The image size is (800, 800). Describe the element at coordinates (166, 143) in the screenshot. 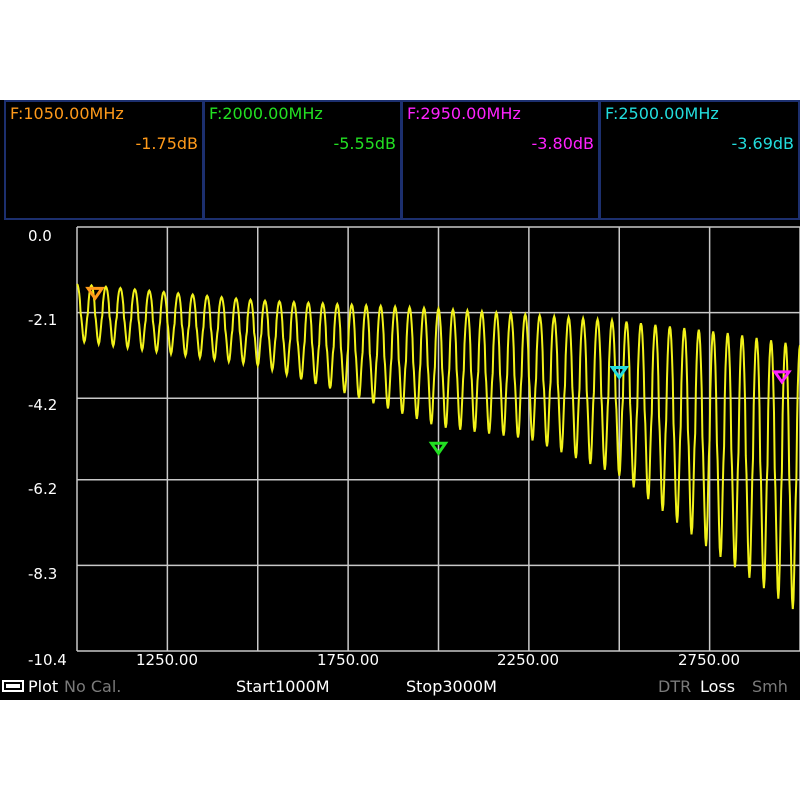

I see `marker-1-value: -1.75dB` at that location.